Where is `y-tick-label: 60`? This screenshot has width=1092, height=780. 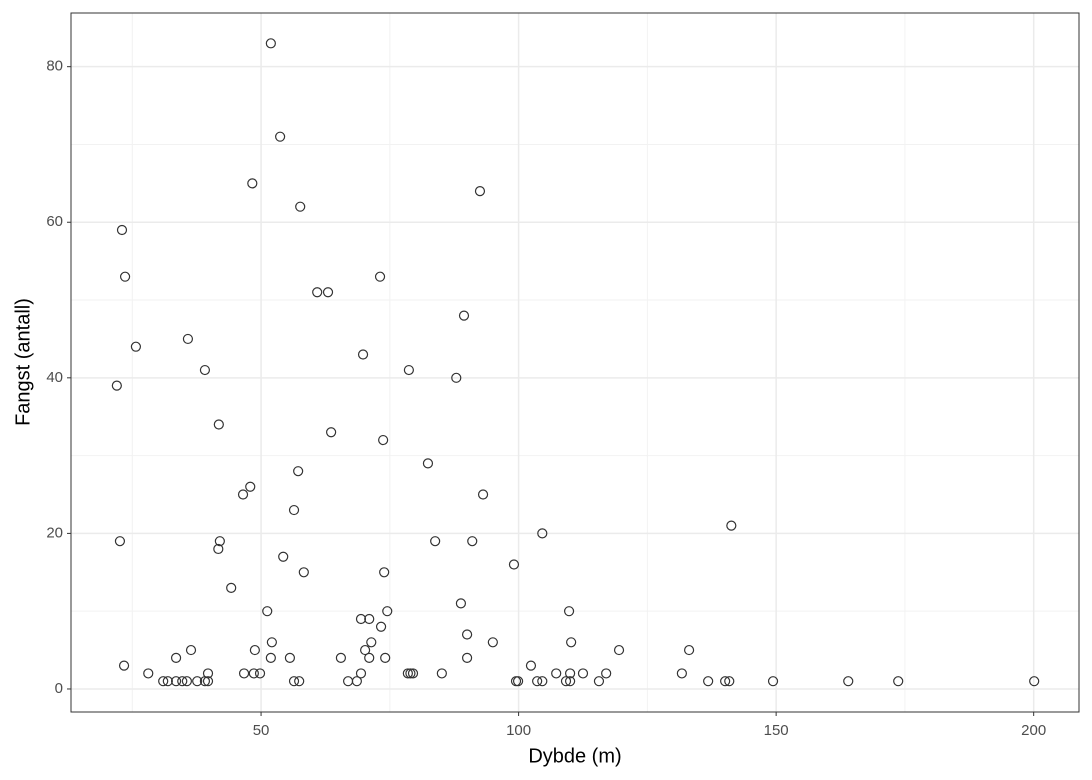 y-tick-label: 60 is located at coordinates (54, 221).